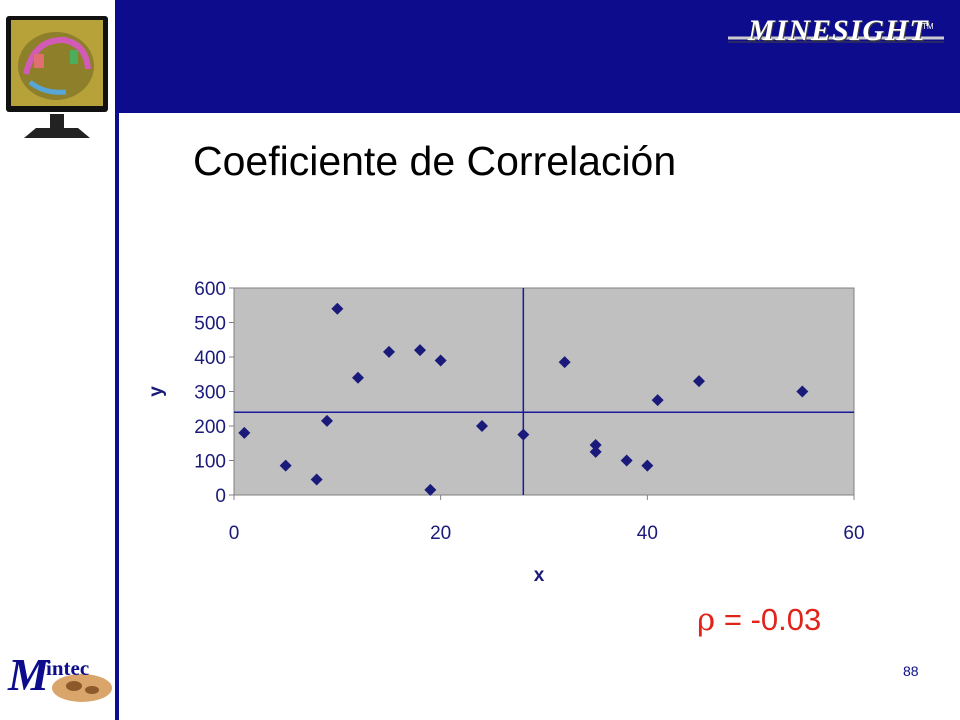  I want to click on header-band, so click(539, 56).